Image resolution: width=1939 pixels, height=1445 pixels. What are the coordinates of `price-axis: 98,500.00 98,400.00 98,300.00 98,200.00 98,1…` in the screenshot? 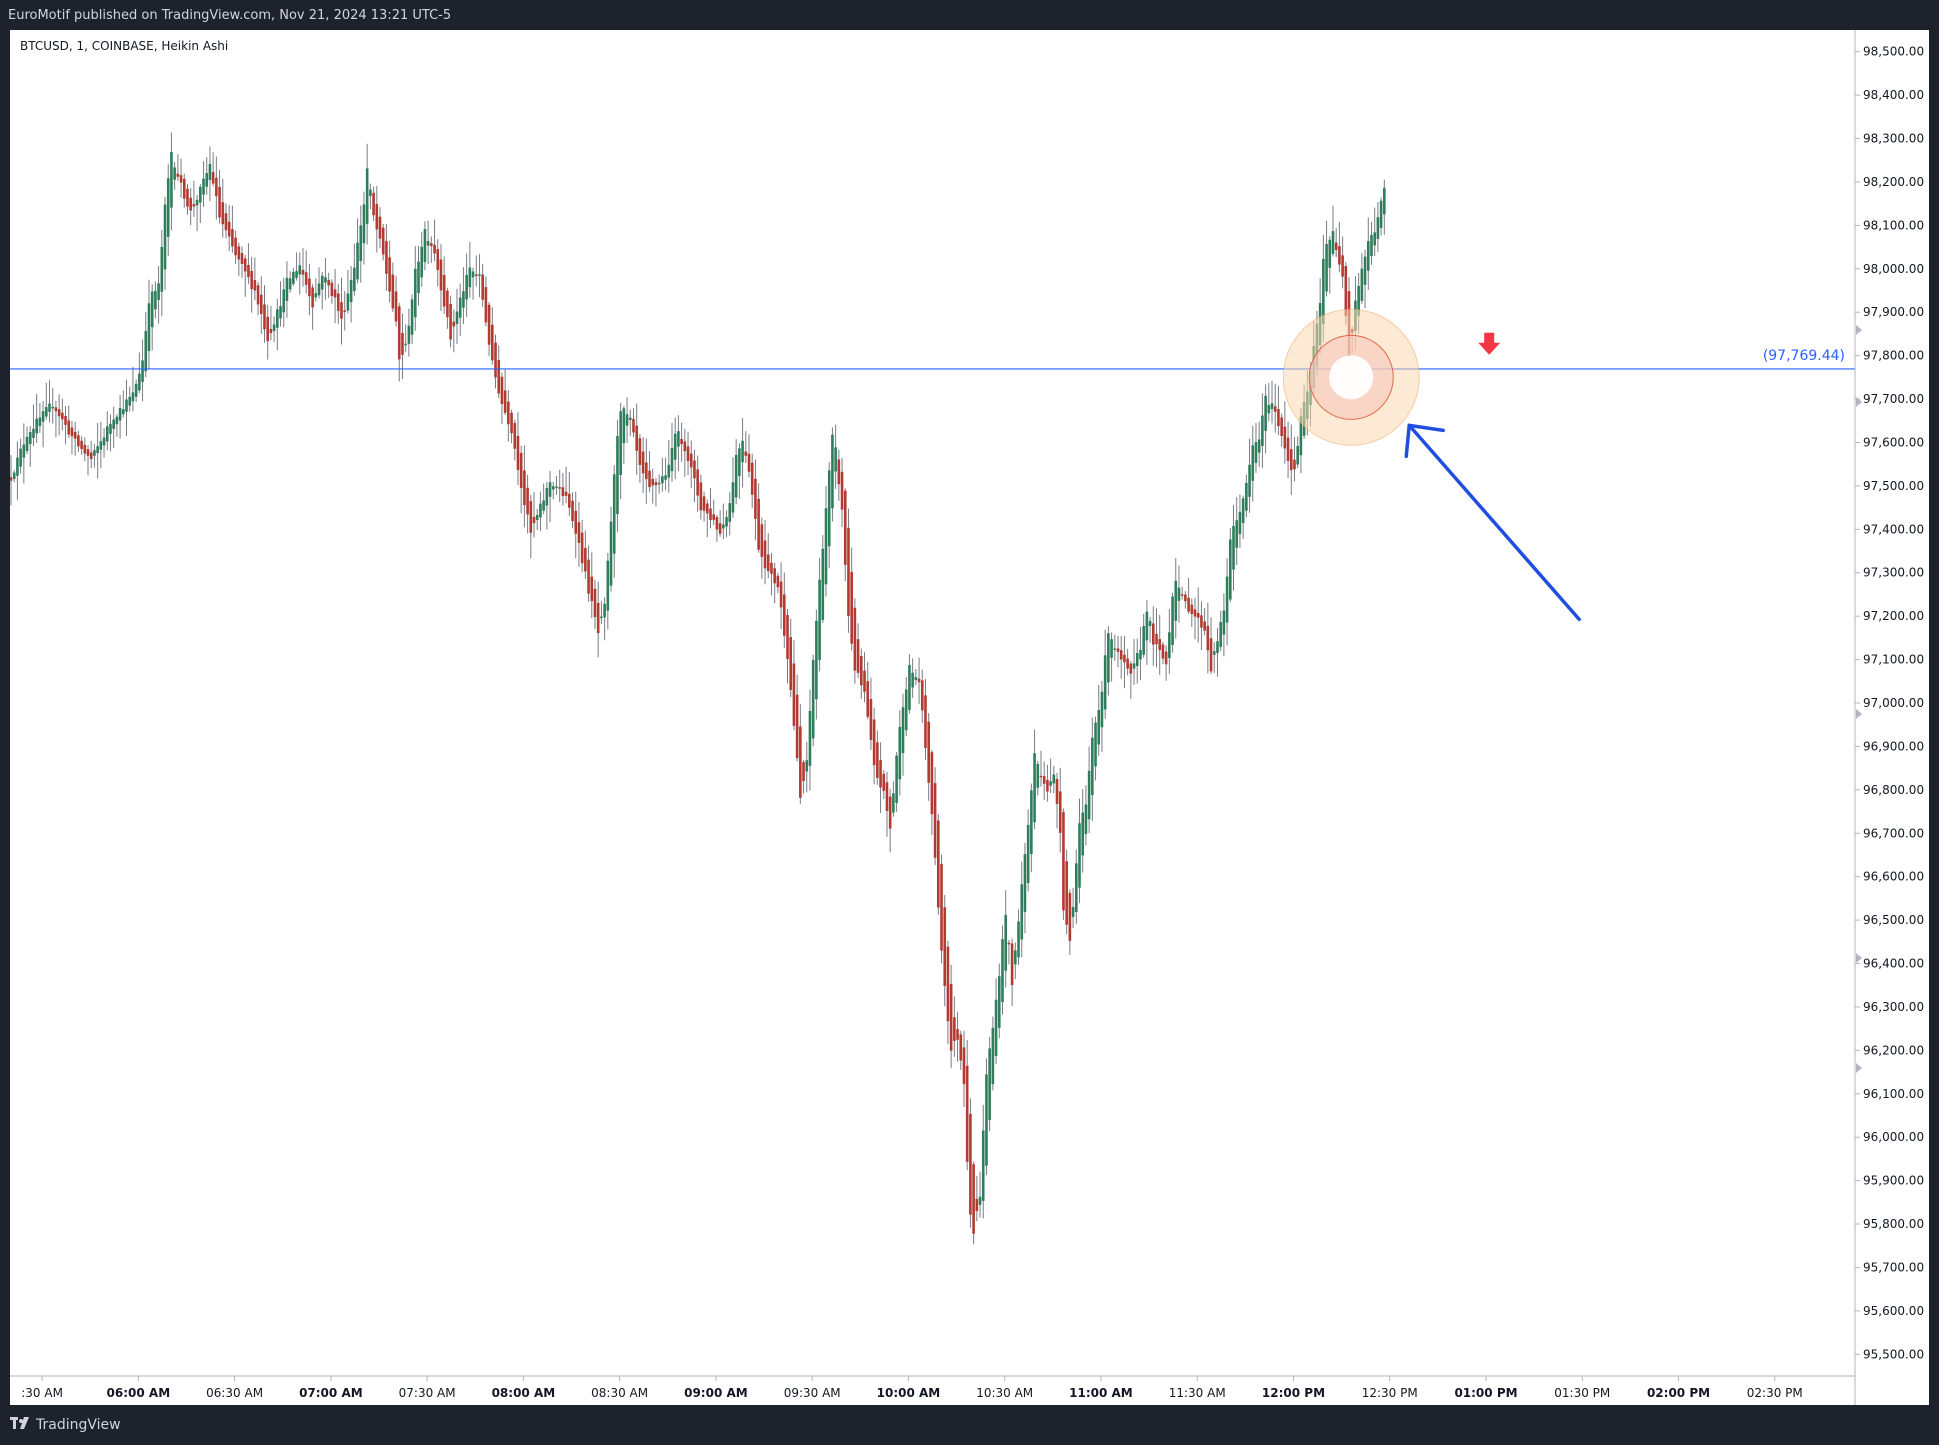 It's located at (1889, 717).